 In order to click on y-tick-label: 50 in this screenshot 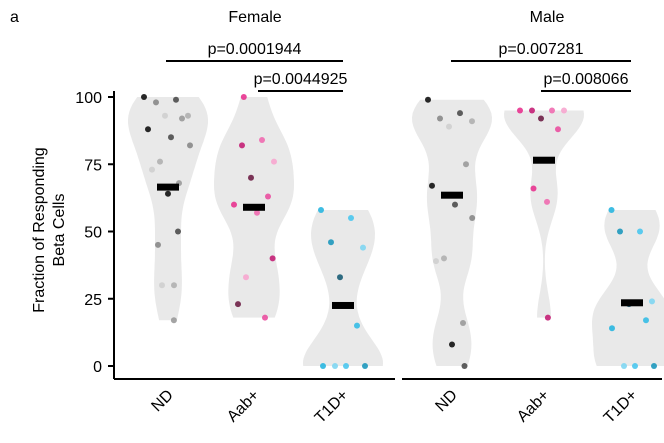, I will do `click(93, 233)`.